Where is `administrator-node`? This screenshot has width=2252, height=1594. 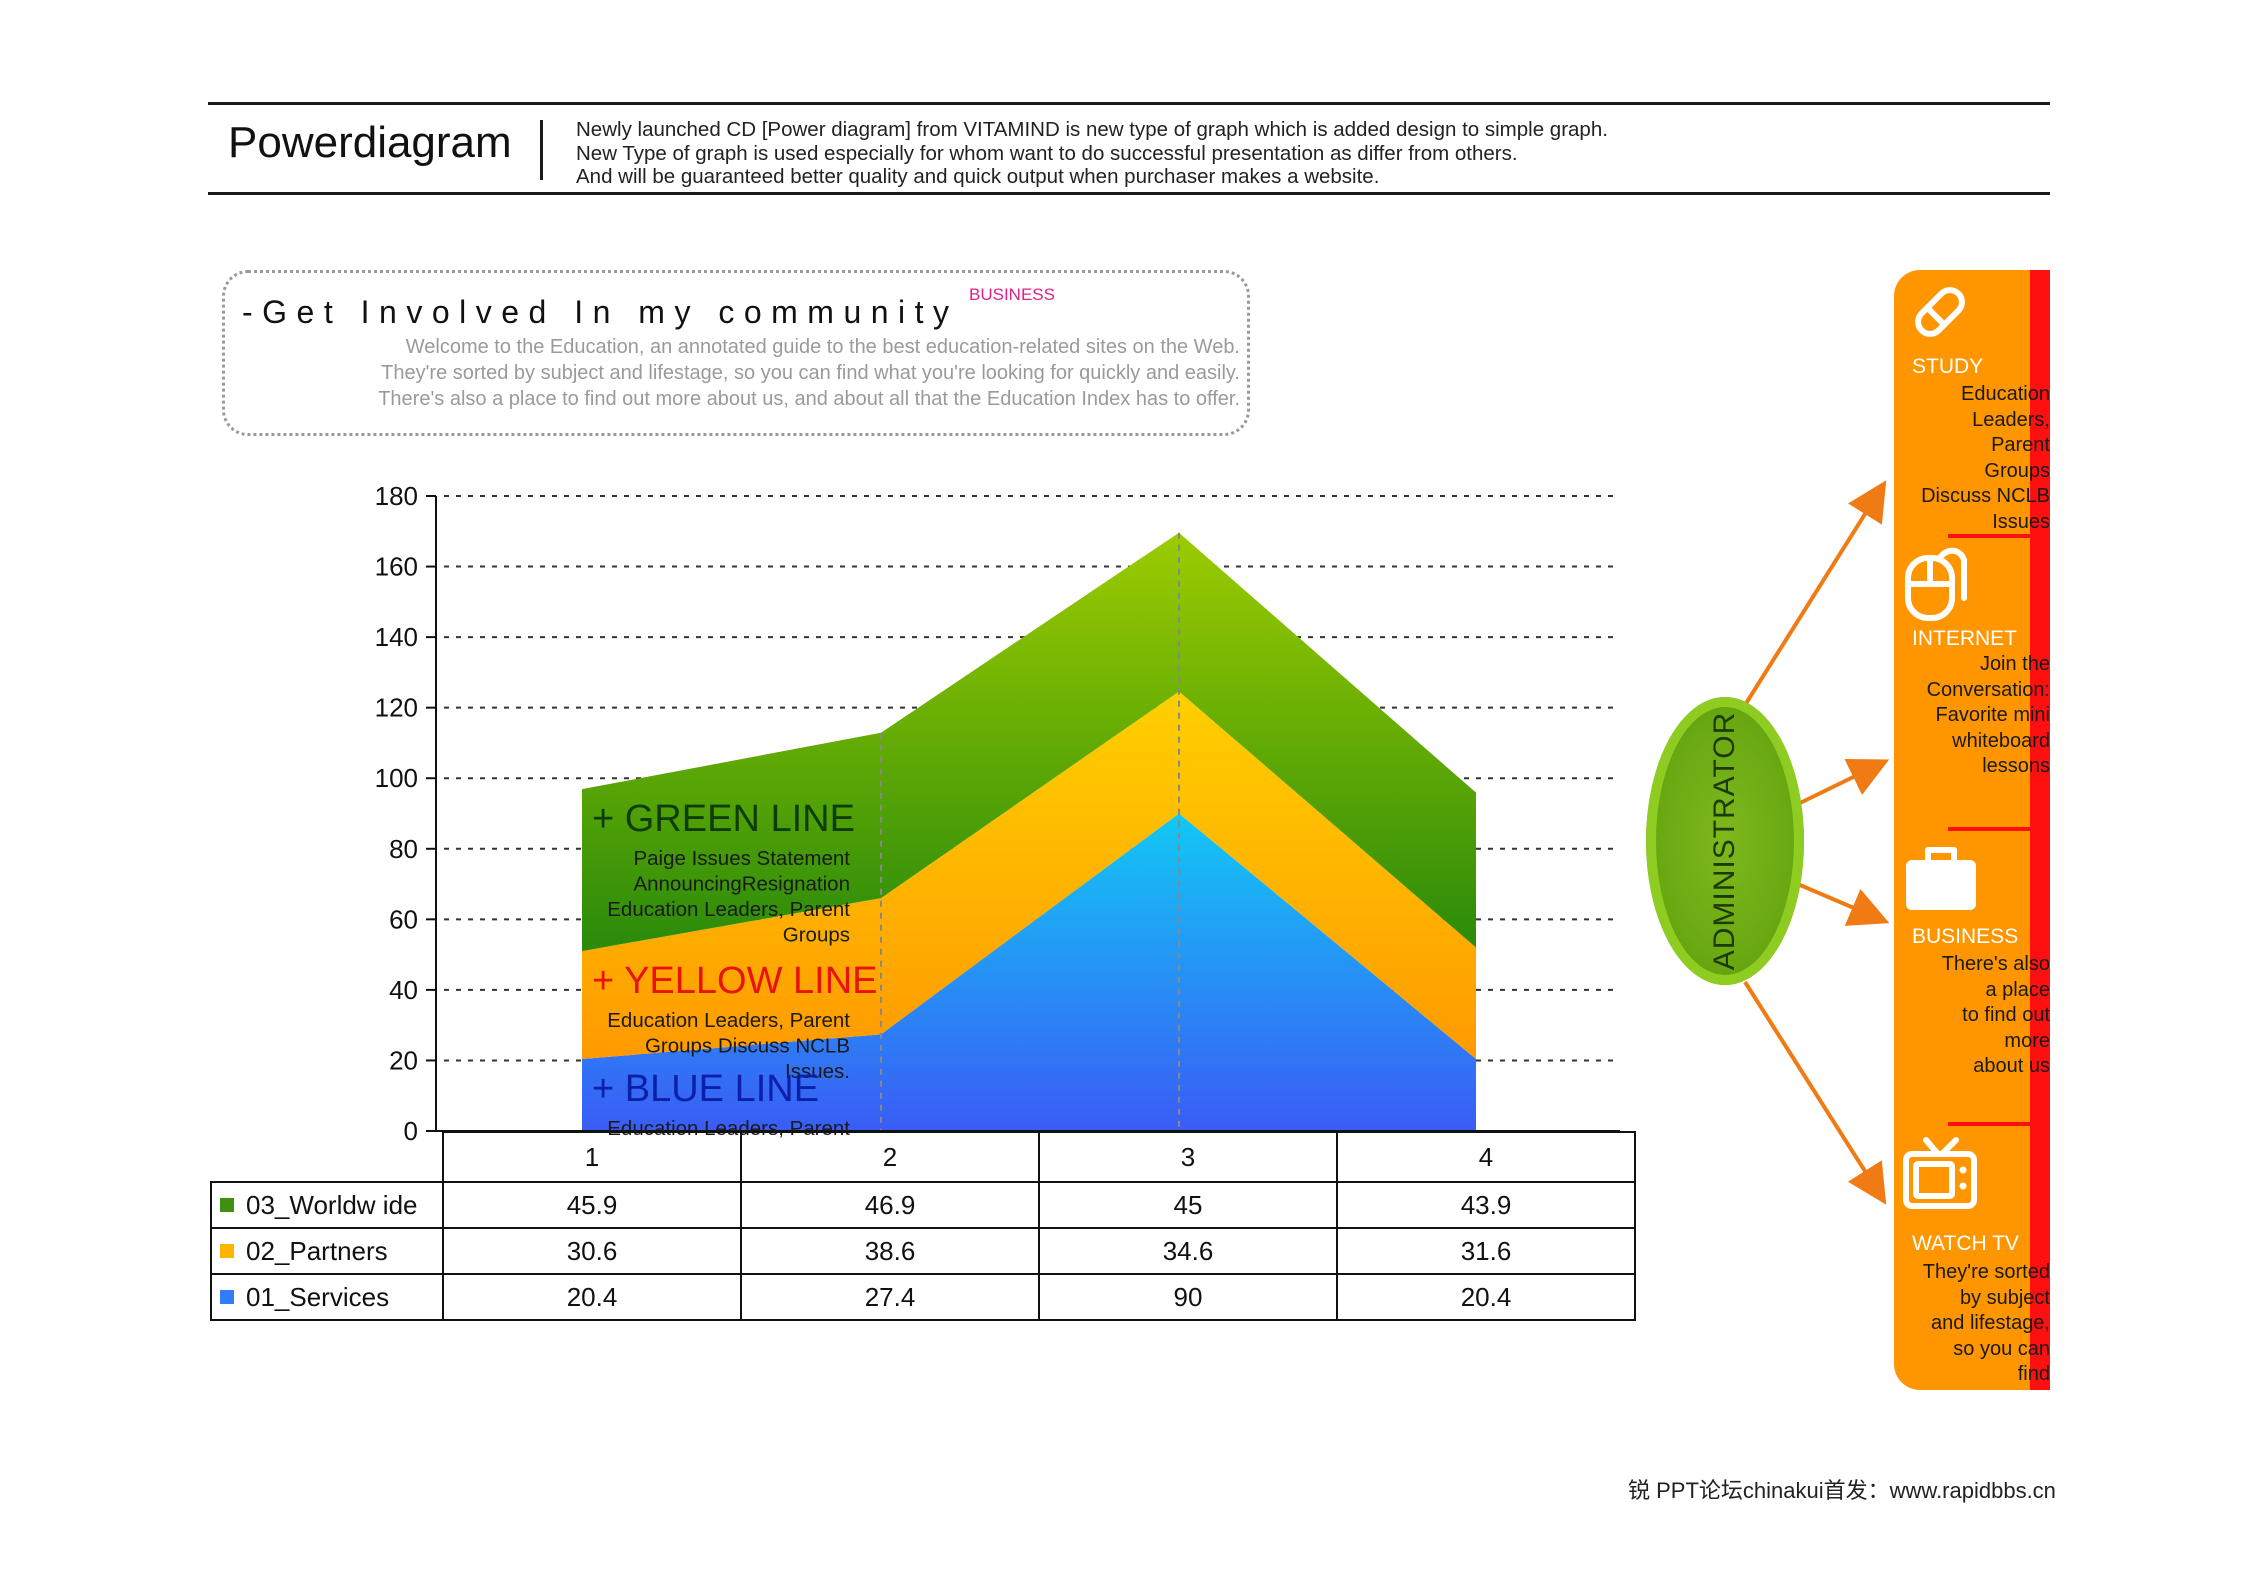 administrator-node is located at coordinates (1725, 841).